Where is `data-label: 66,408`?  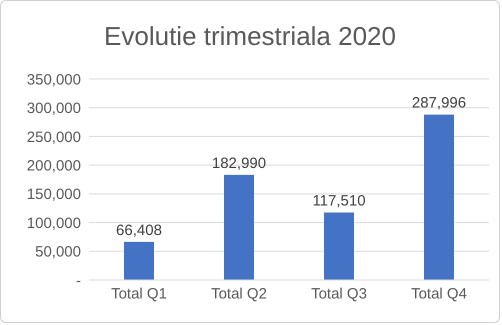
data-label: 66,408 is located at coordinates (139, 230).